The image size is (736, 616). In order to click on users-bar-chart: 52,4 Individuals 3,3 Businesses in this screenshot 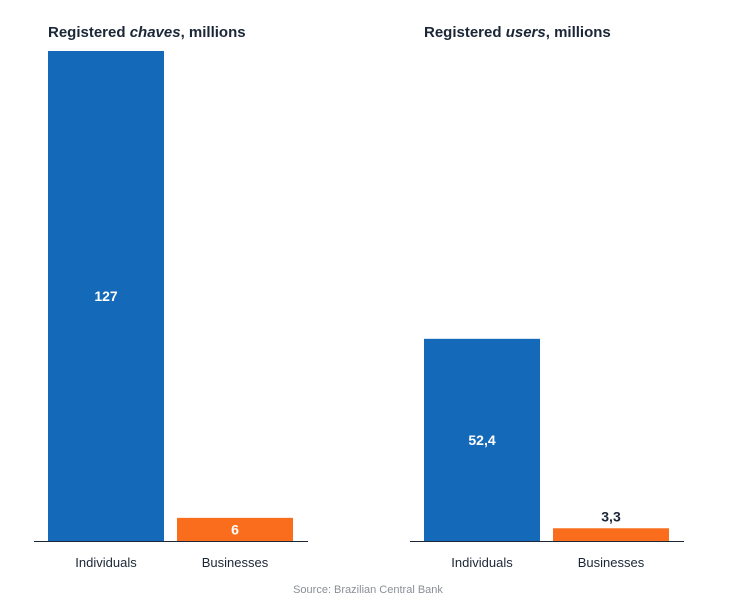, I will do `click(547, 454)`.